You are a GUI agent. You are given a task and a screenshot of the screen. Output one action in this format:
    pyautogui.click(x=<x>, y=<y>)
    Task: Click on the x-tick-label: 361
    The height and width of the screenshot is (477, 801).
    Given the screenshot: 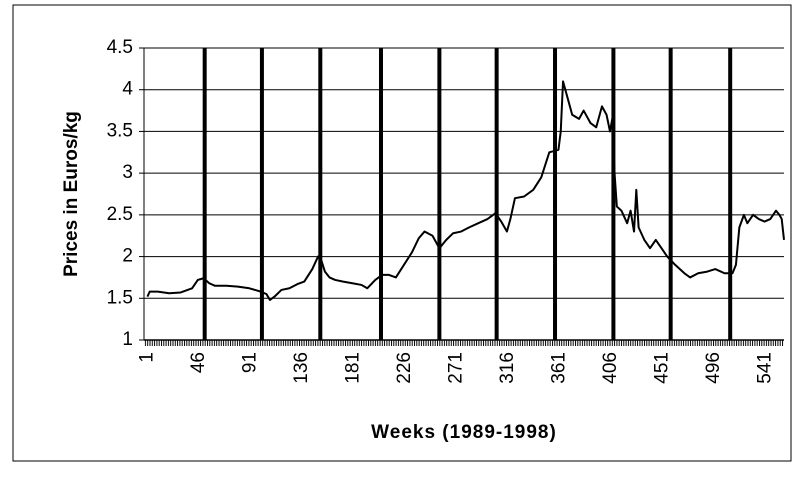 What is the action you would take?
    pyautogui.click(x=559, y=368)
    